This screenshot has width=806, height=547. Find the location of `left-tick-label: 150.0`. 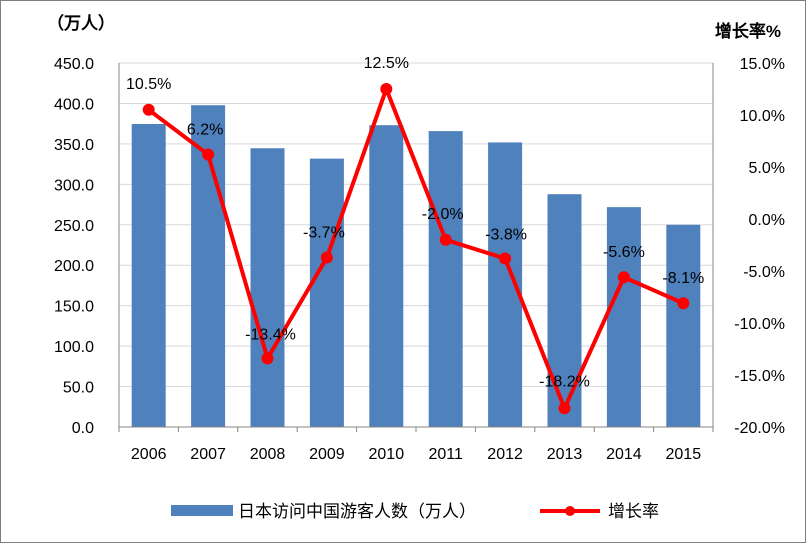

left-tick-label: 150.0 is located at coordinates (74, 307).